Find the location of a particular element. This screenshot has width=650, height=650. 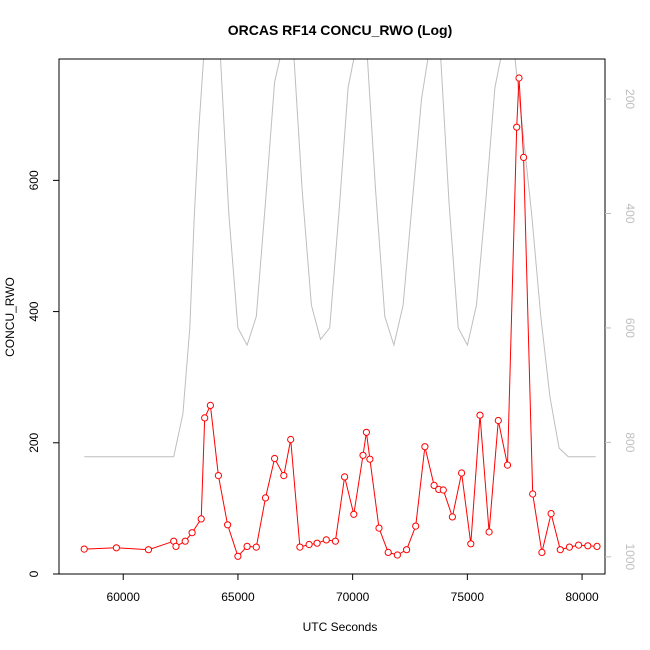

chart-title: ORCAS RF14 CONCU_RWO (Log) is located at coordinates (340, 30).